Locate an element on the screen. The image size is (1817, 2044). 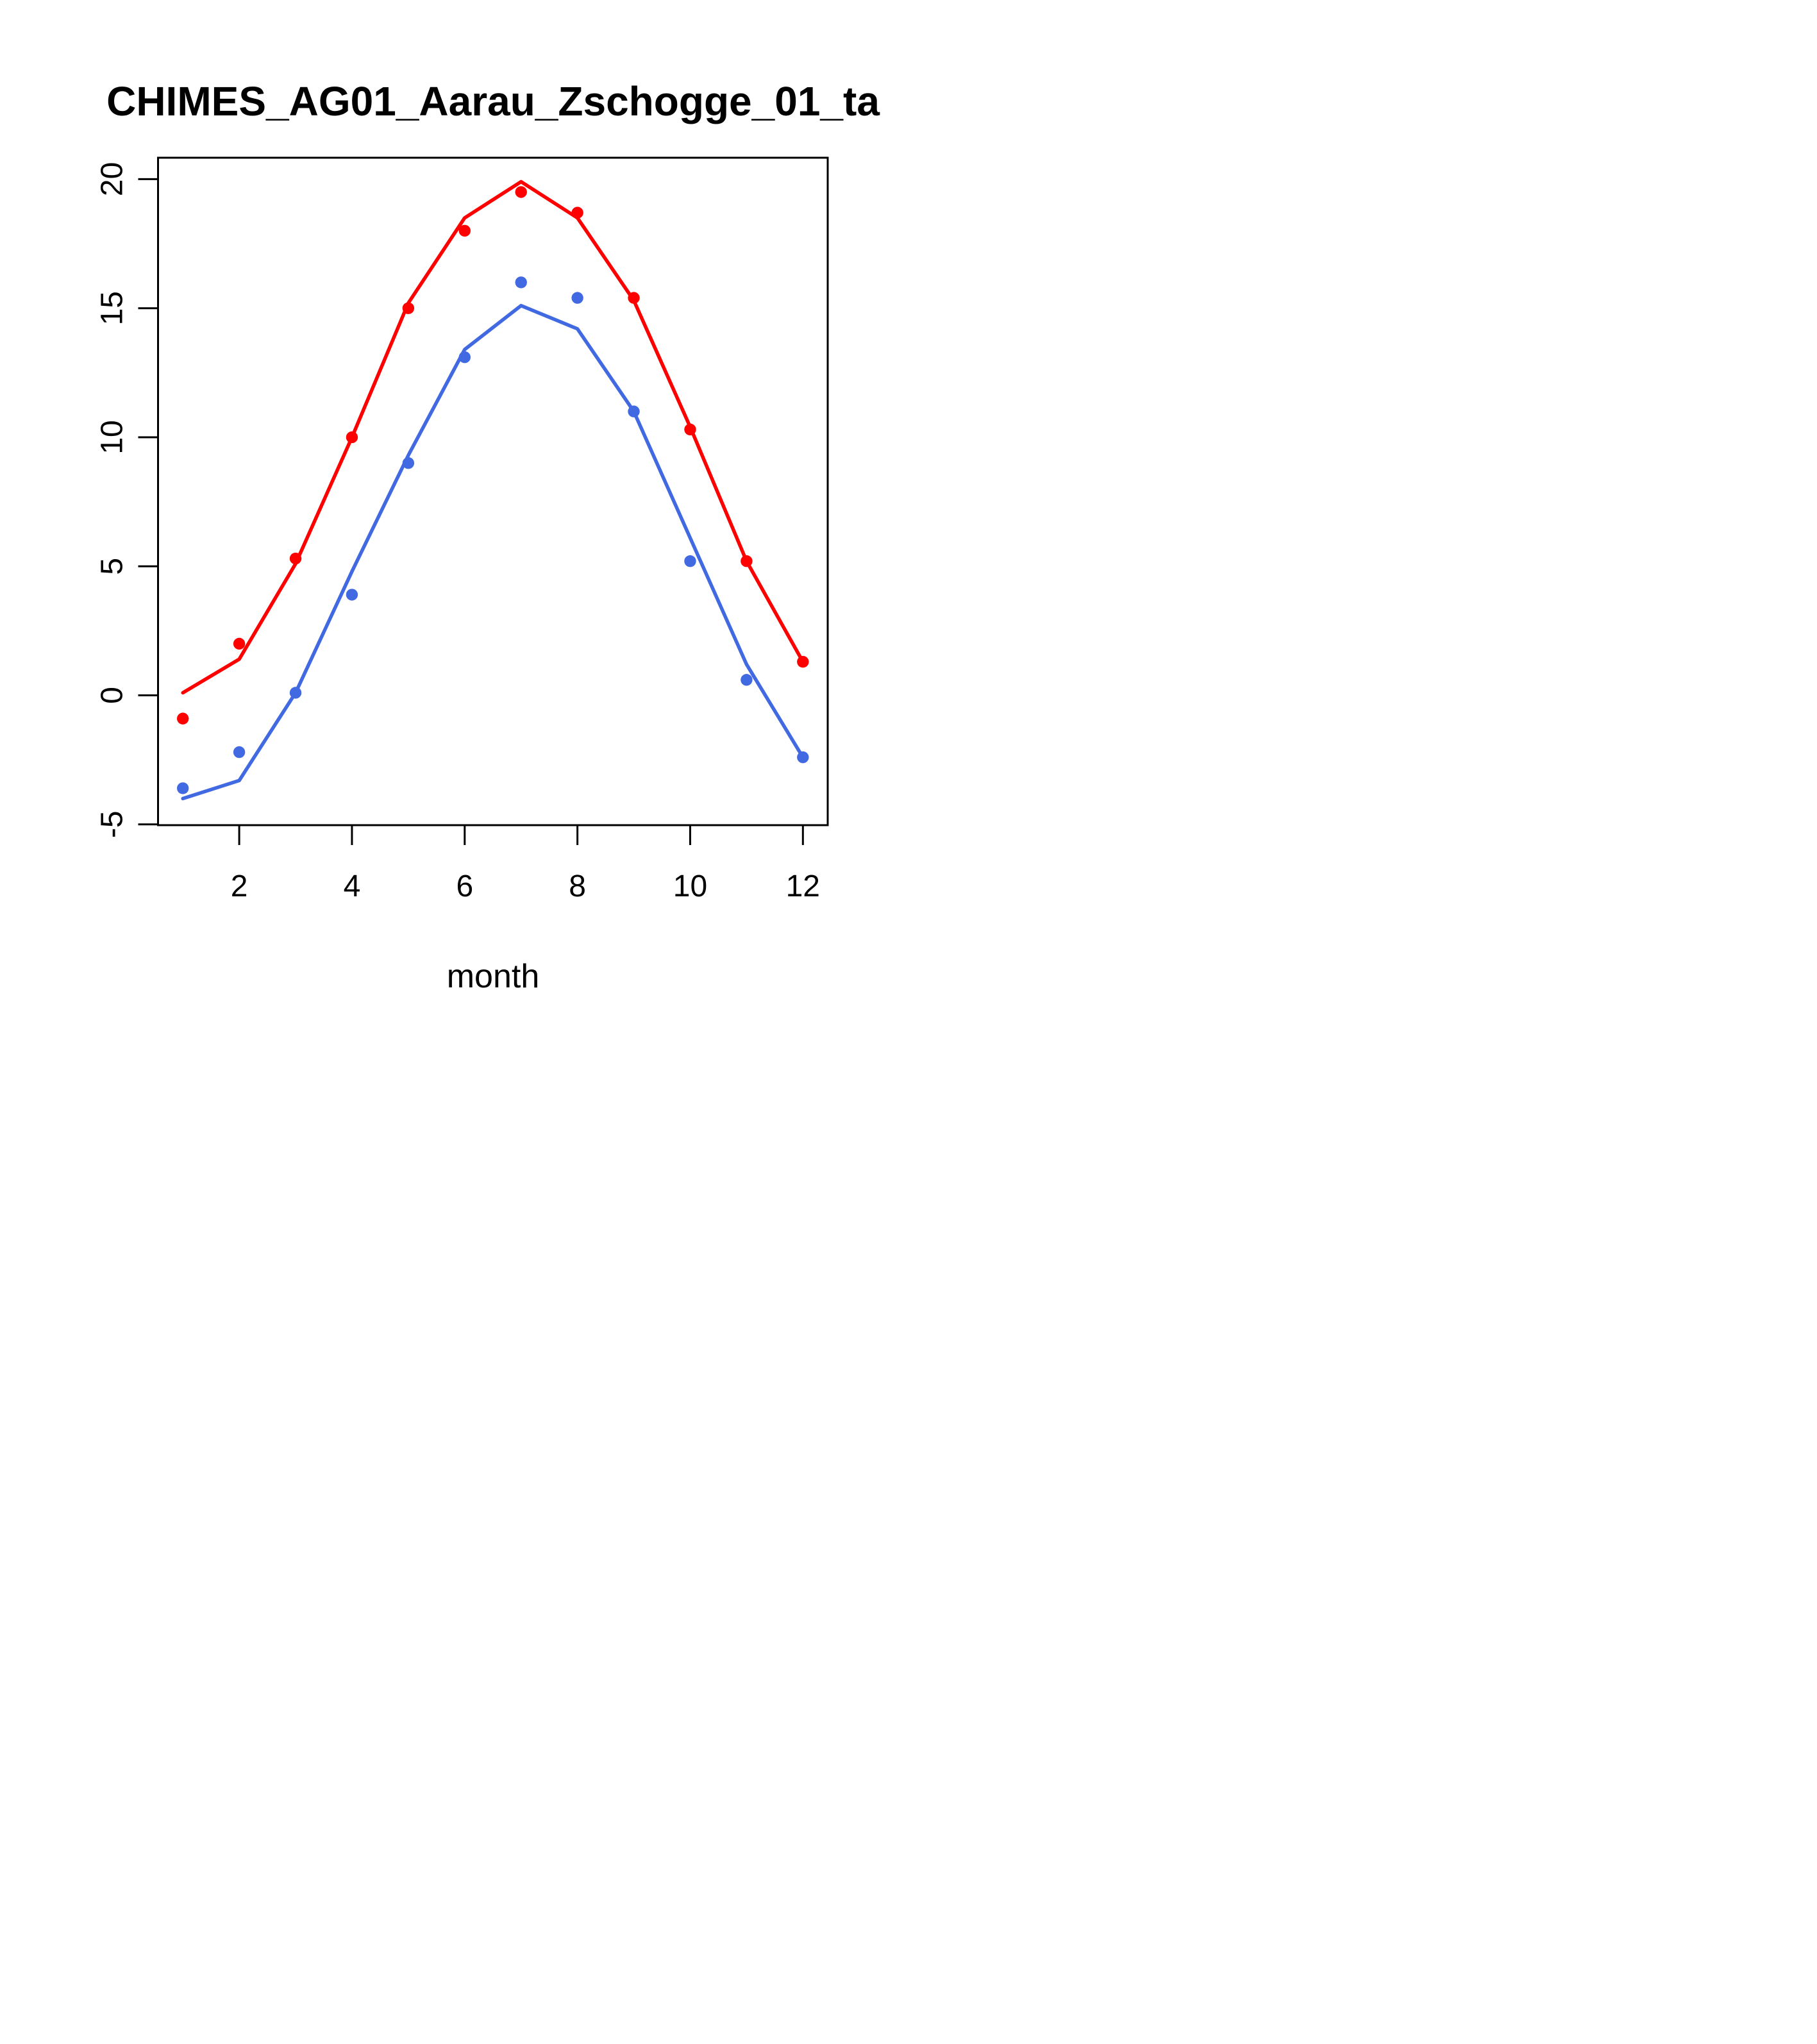
plot-box is located at coordinates (493, 491).